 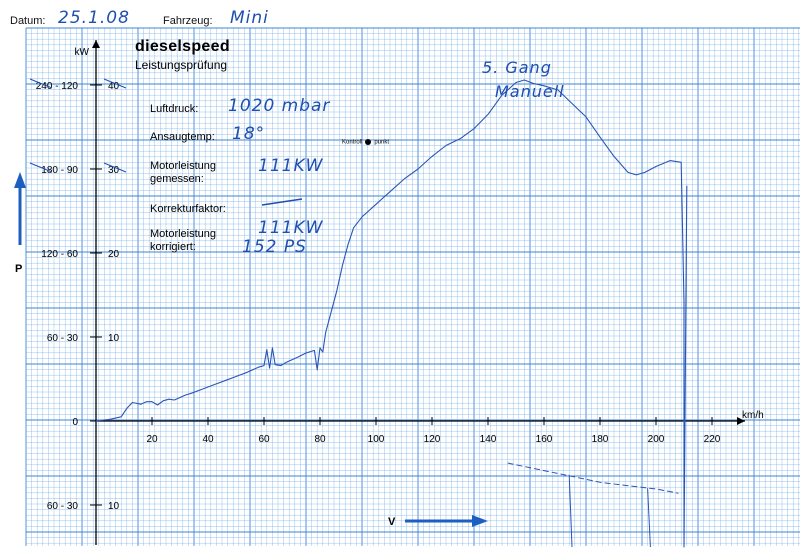 I want to click on x-tick-label: 20, so click(x=152, y=439).